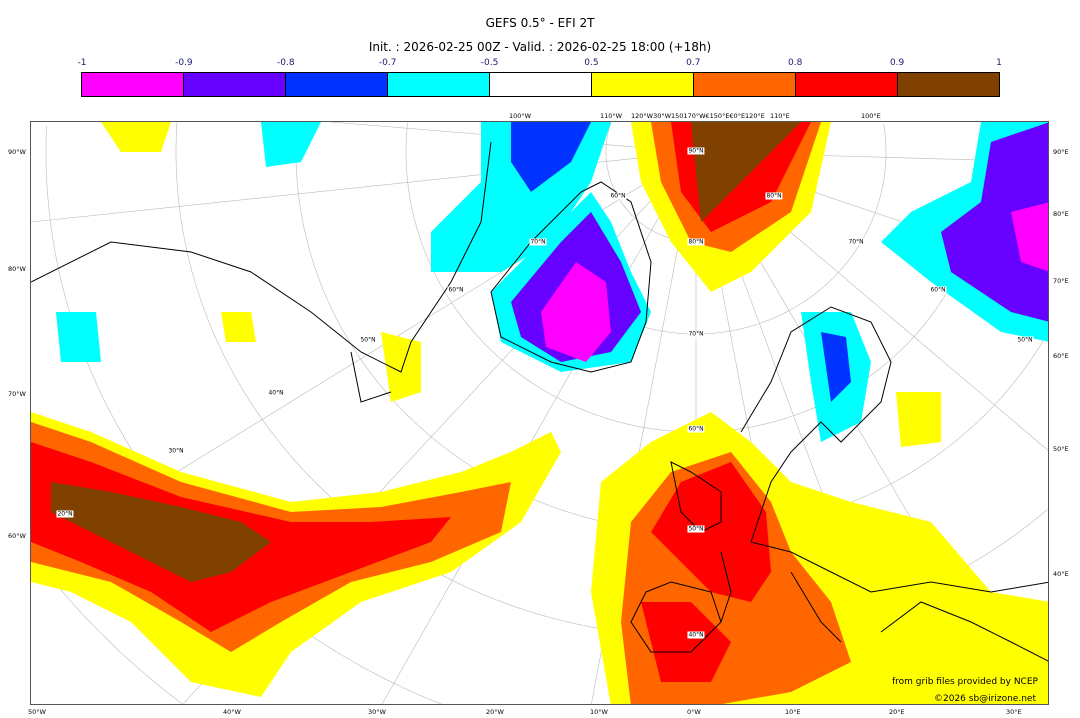 The height and width of the screenshot is (718, 1080). Describe the element at coordinates (17, 394) in the screenshot. I see `axis-label-left: 70°W` at that location.